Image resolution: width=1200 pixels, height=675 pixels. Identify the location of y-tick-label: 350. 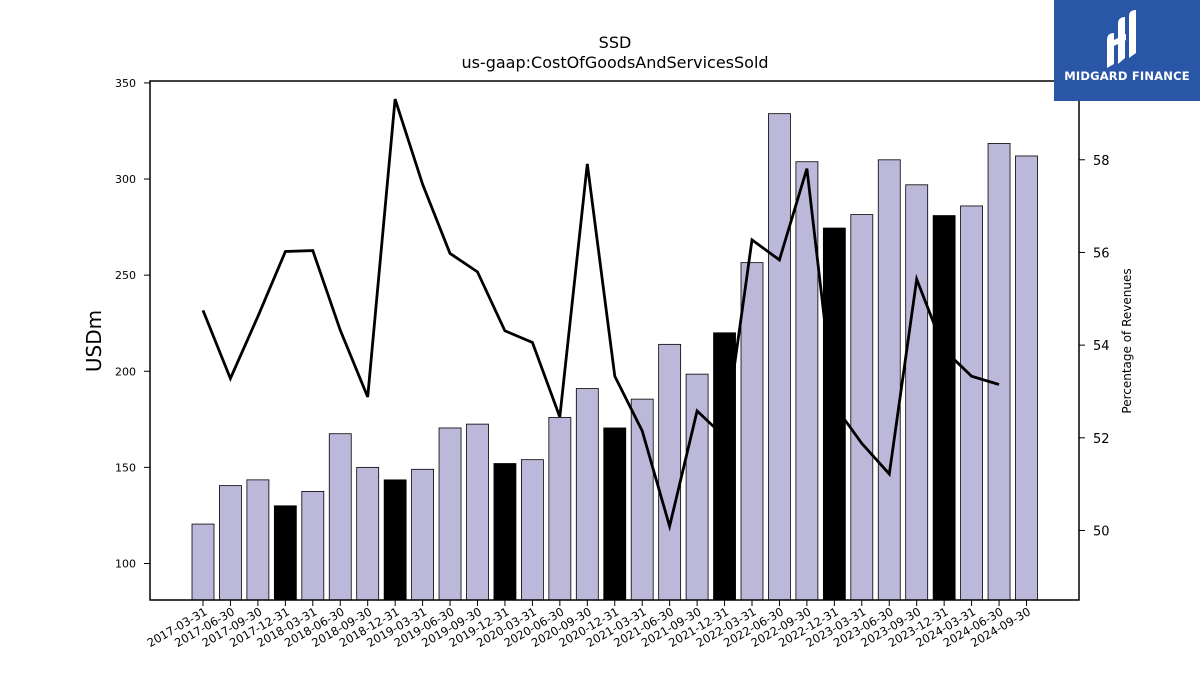
(125, 83).